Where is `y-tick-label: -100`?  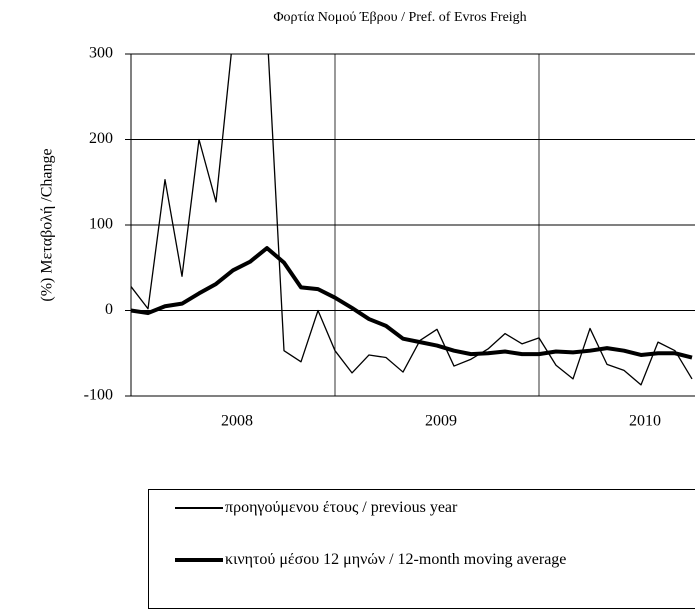 y-tick-label: -100 is located at coordinates (98, 395).